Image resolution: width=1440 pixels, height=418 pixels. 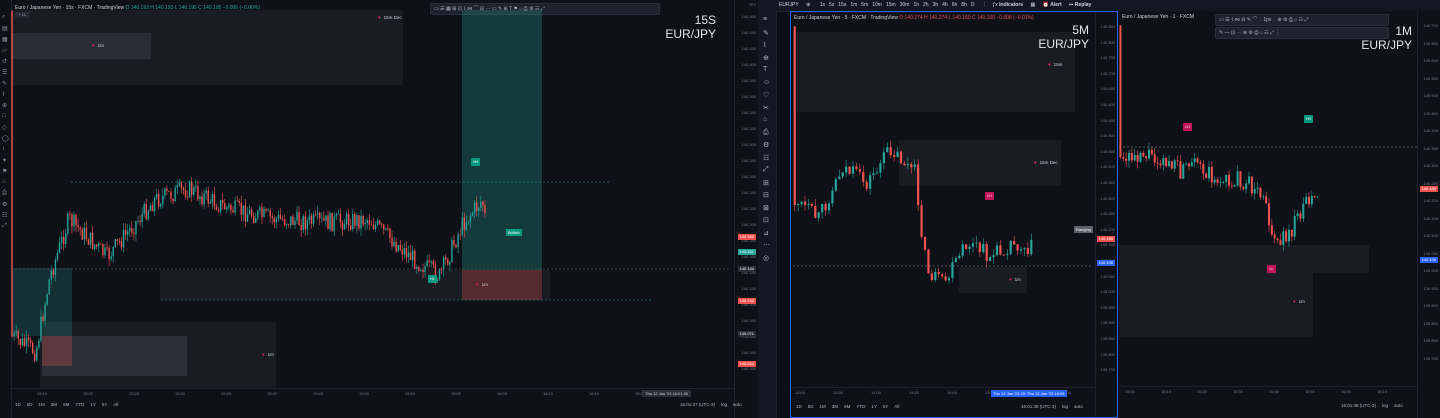 I want to click on tool-icon: ⌕, so click(x=4, y=17).